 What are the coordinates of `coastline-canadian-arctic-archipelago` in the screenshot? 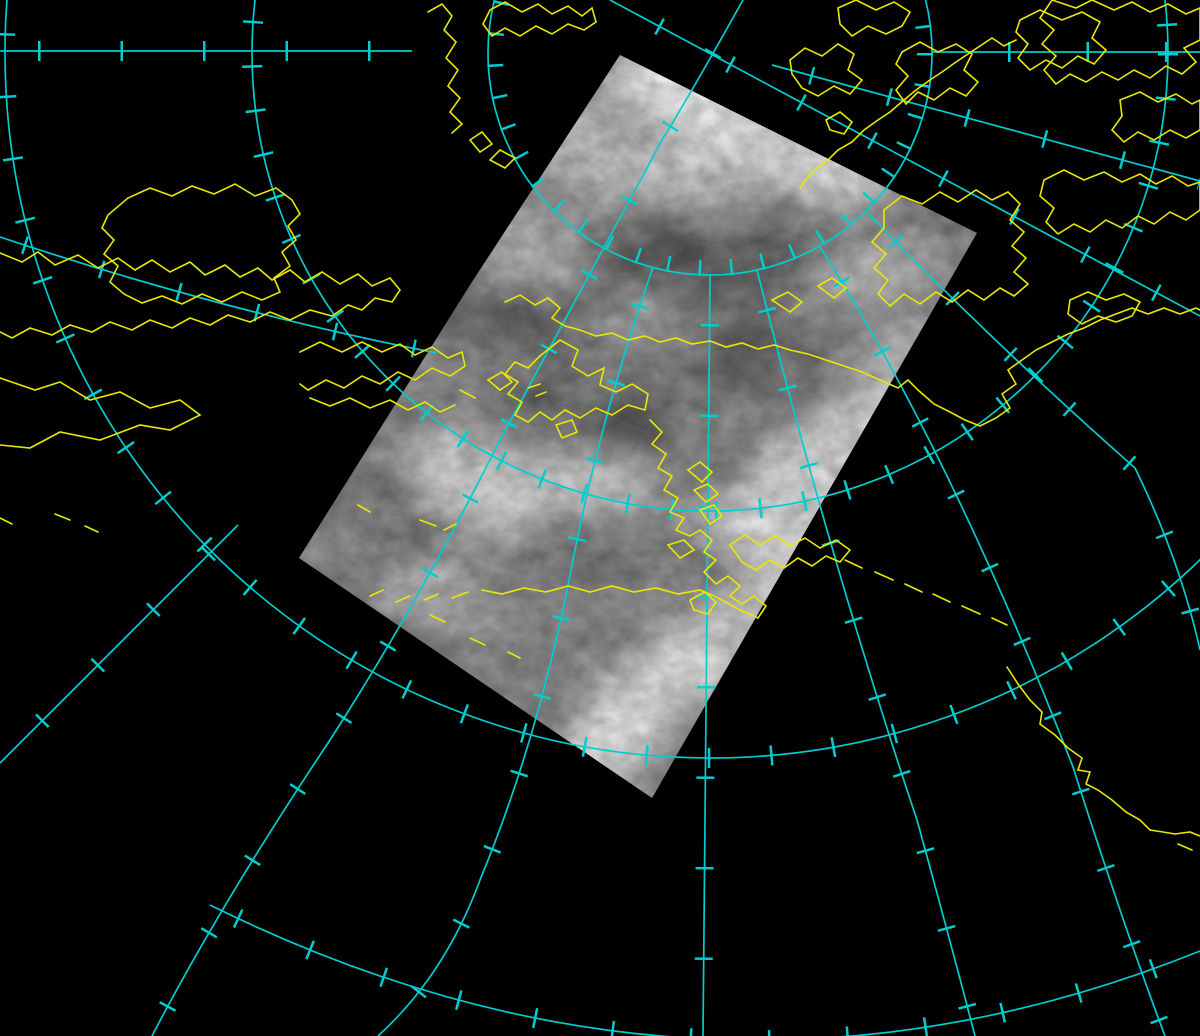 It's located at (994, 162).